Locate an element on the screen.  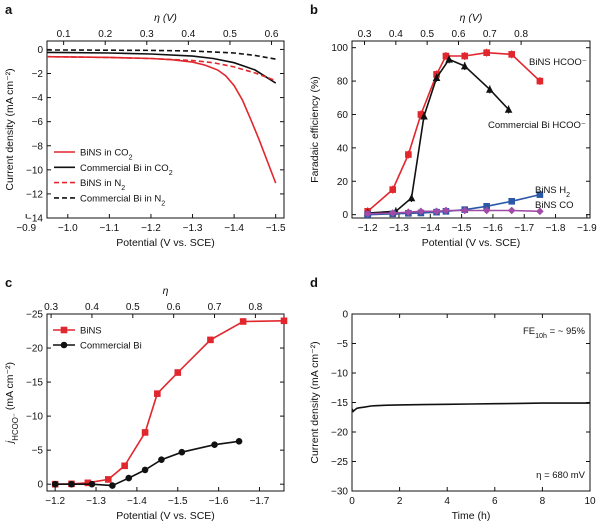
x-tick-label: −1.0 is located at coordinates (68, 228).